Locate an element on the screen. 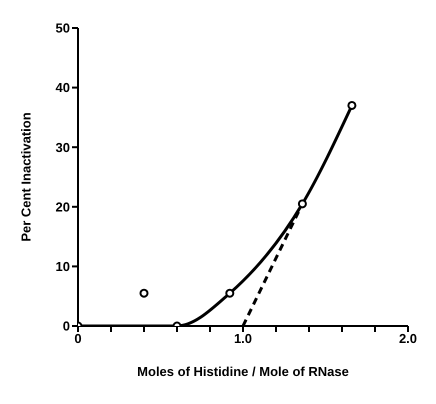  x-tick-label: 0 is located at coordinates (78, 338).